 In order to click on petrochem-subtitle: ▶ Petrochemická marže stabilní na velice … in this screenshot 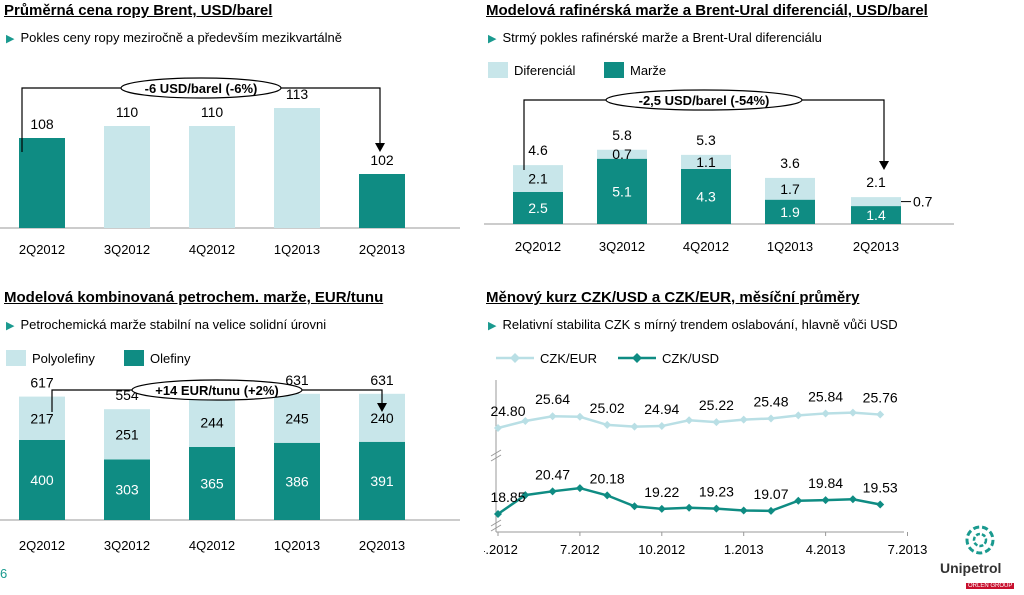, I will do `click(166, 324)`.